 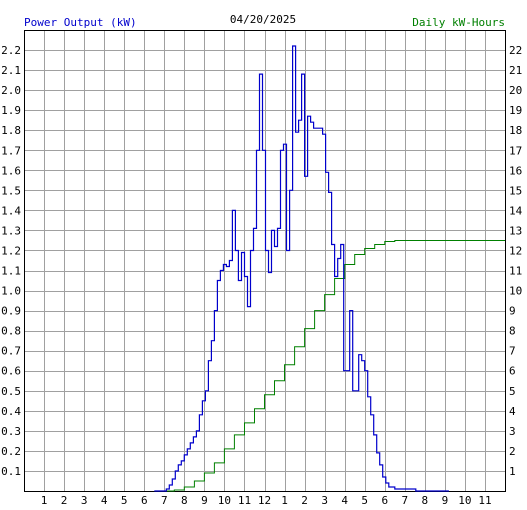 I want to click on y-tick-label-right: 3, so click(x=512, y=431).